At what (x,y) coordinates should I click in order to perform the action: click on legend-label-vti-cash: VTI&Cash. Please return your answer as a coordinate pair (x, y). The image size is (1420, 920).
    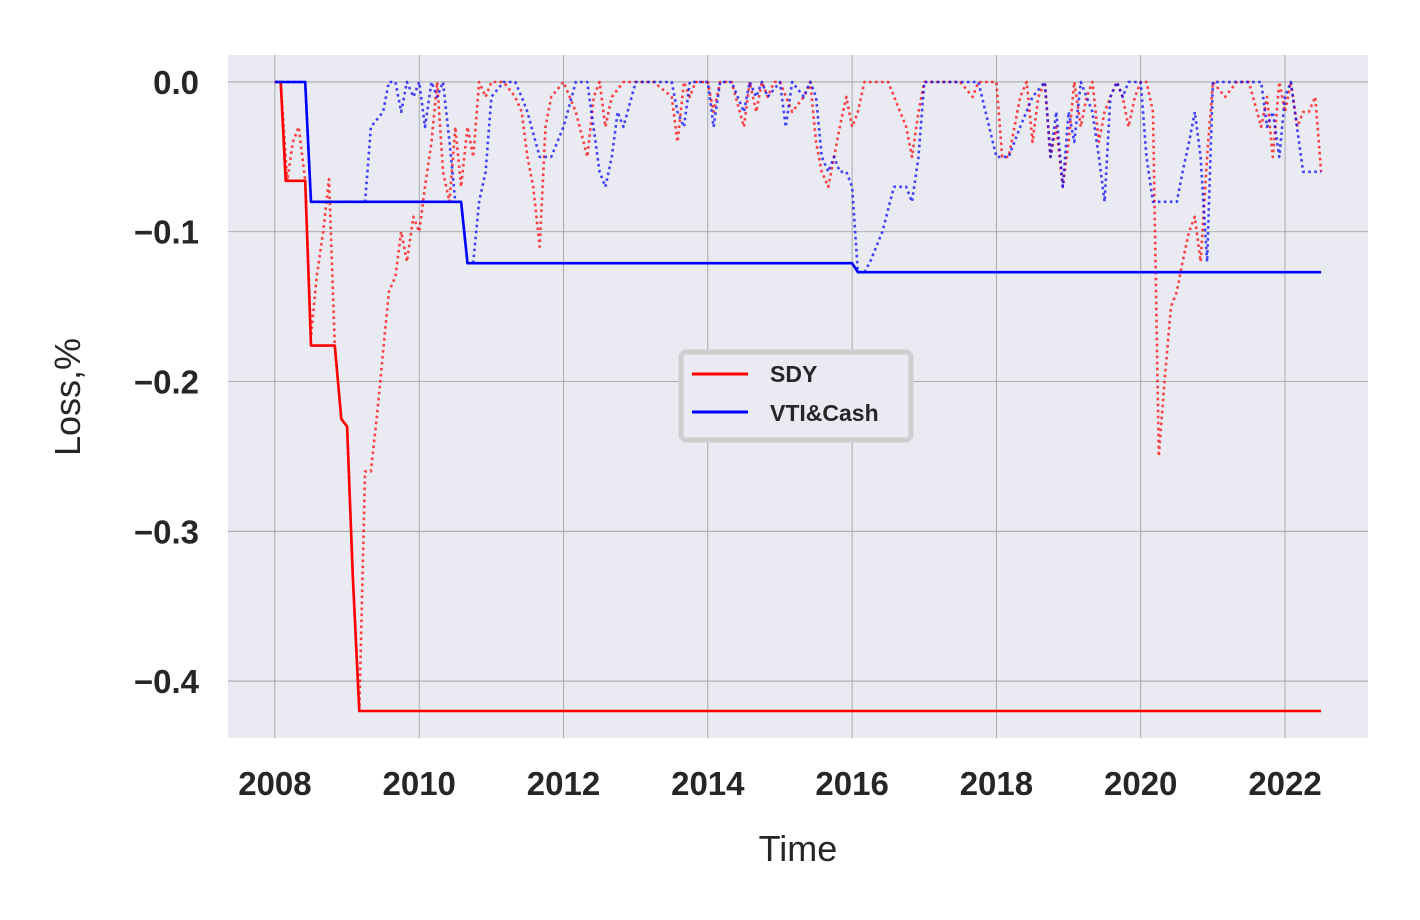
    Looking at the image, I should click on (824, 413).